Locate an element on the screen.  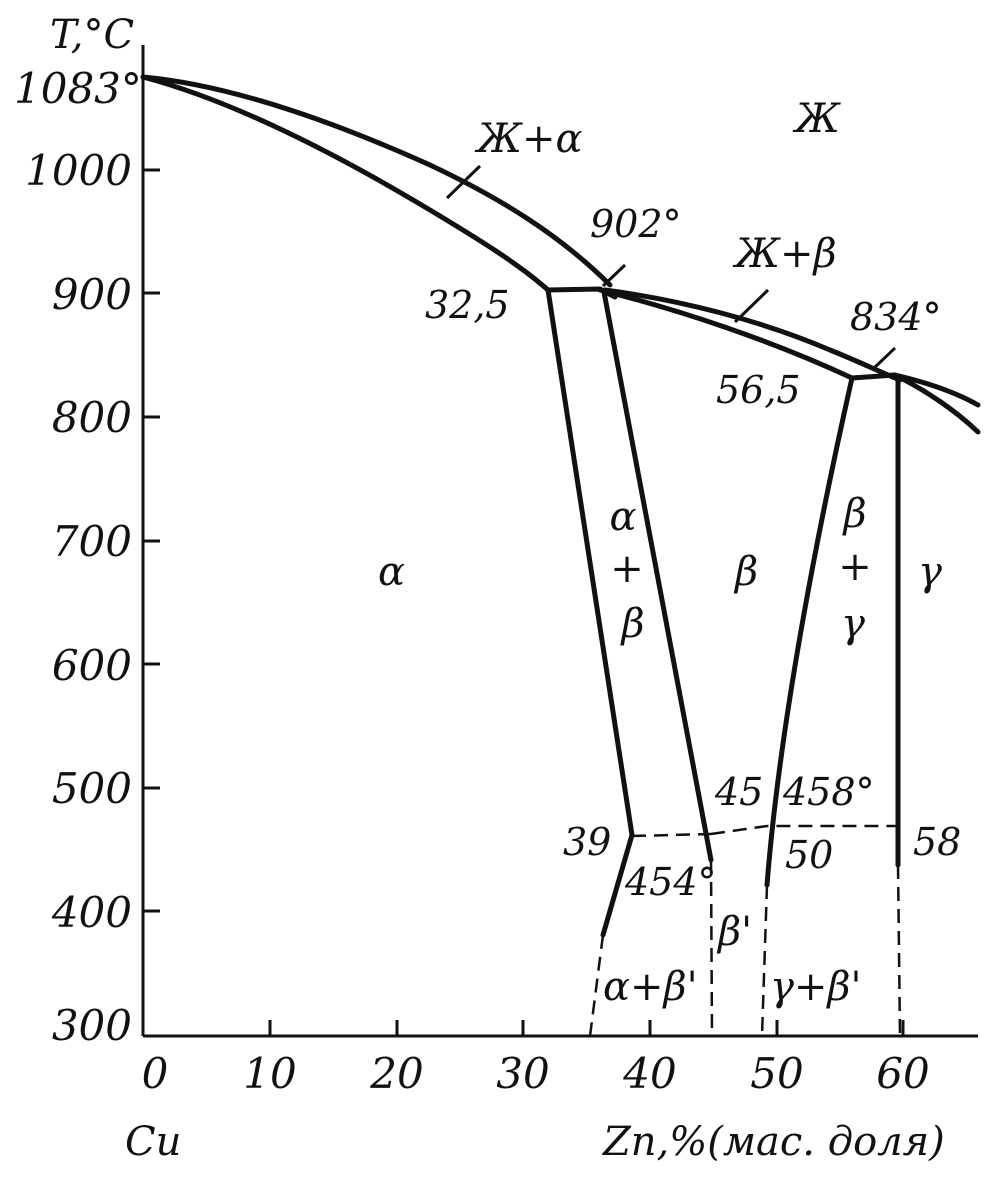
leader-lines is located at coordinates (671, 267).